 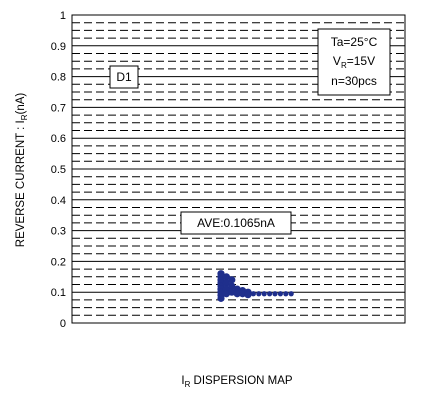 What do you see at coordinates (58, 108) in the screenshot?
I see `y-tick-label: 0.7` at bounding box center [58, 108].